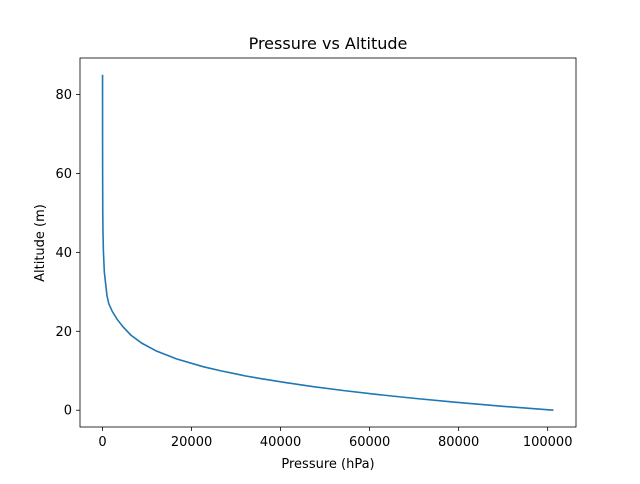 Image resolution: width=640 pixels, height=484 pixels. What do you see at coordinates (63, 95) in the screenshot?
I see `y-tick-label: 80` at bounding box center [63, 95].